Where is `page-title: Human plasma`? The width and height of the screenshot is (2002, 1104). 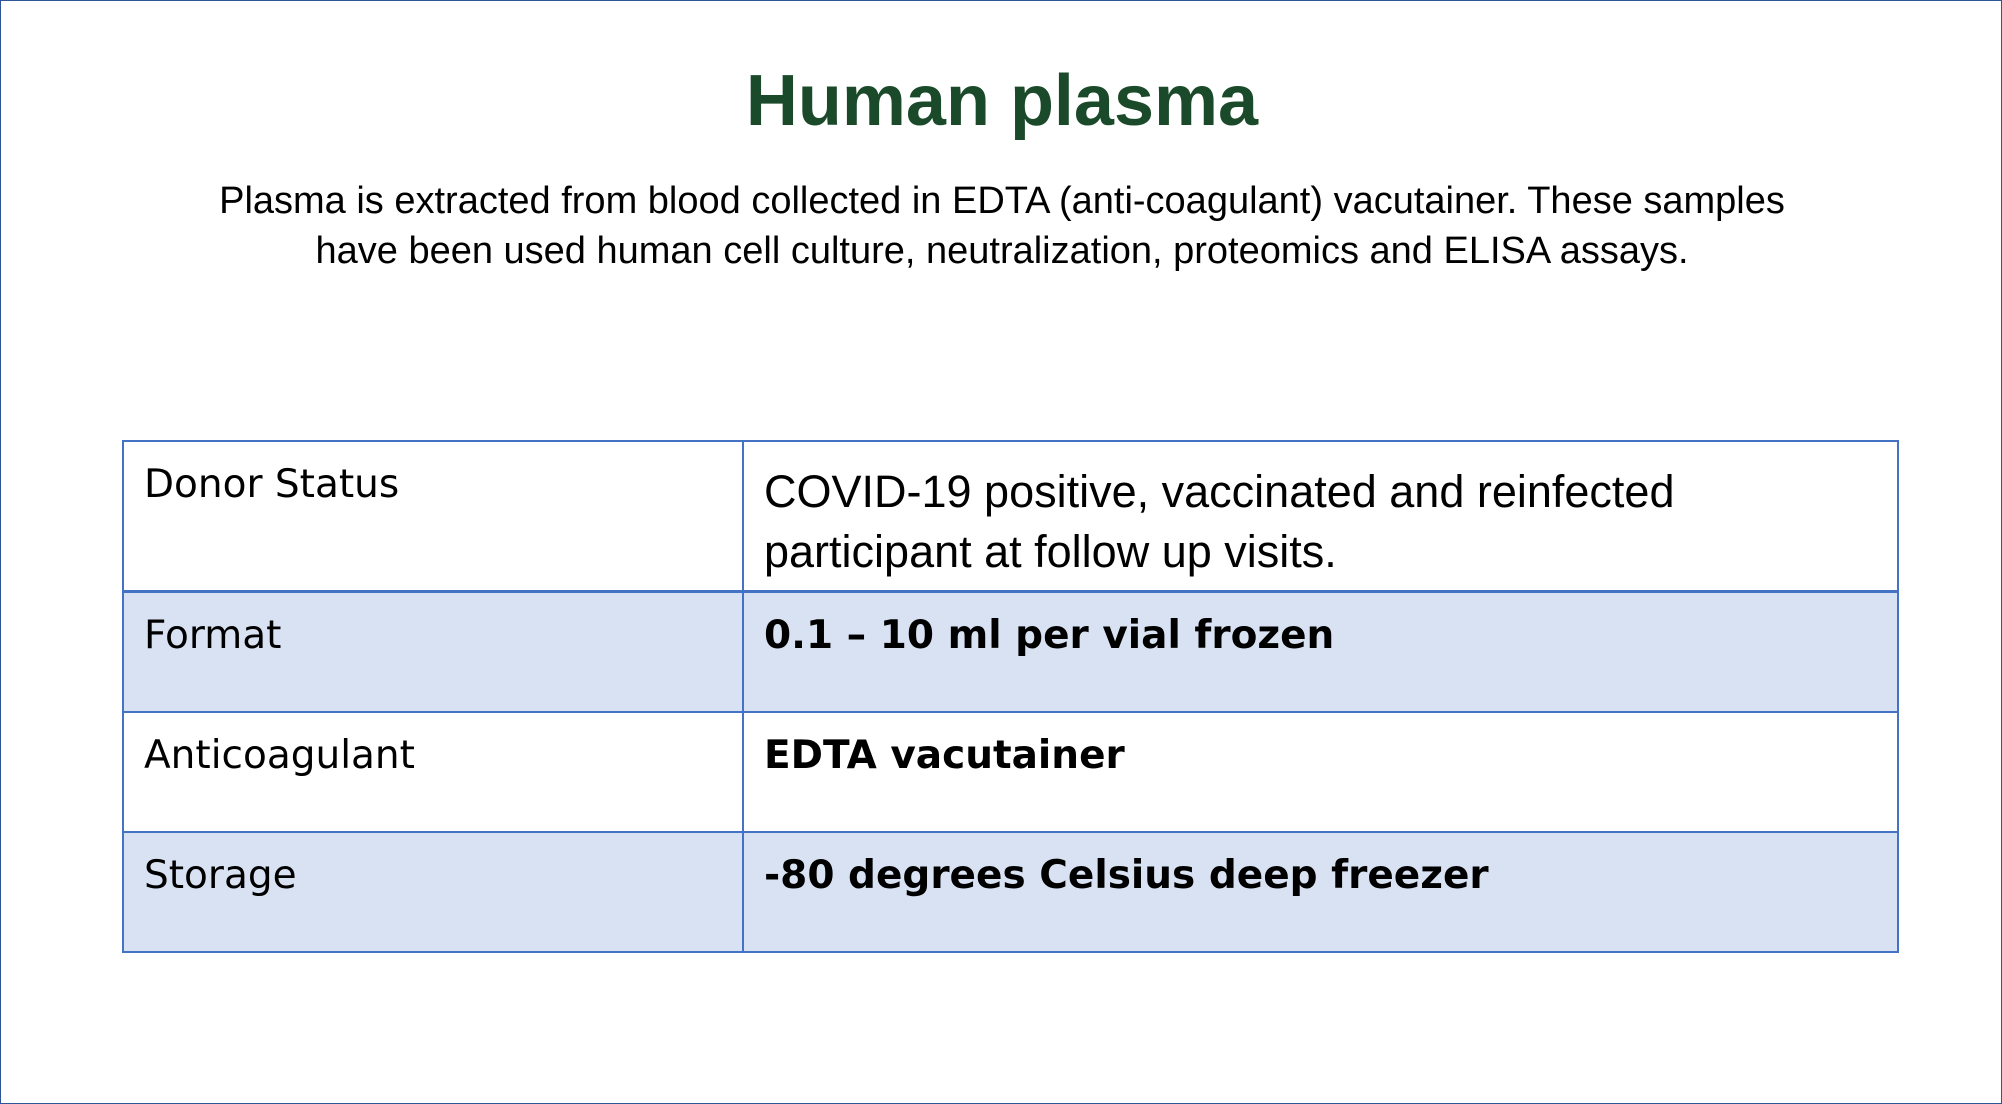 page-title: Human plasma is located at coordinates (1002, 101).